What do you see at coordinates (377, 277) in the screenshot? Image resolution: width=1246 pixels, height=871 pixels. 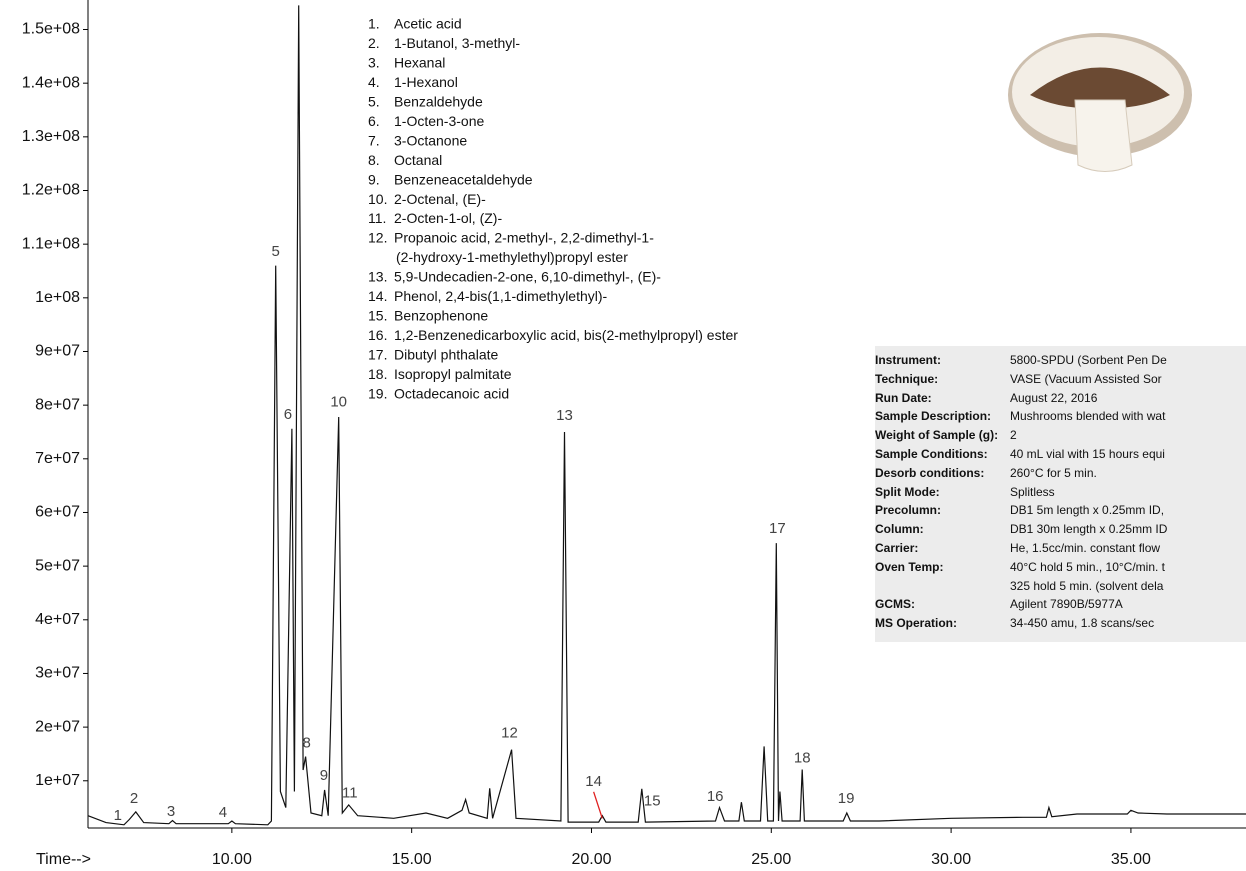 I see `compound-number: 13.` at bounding box center [377, 277].